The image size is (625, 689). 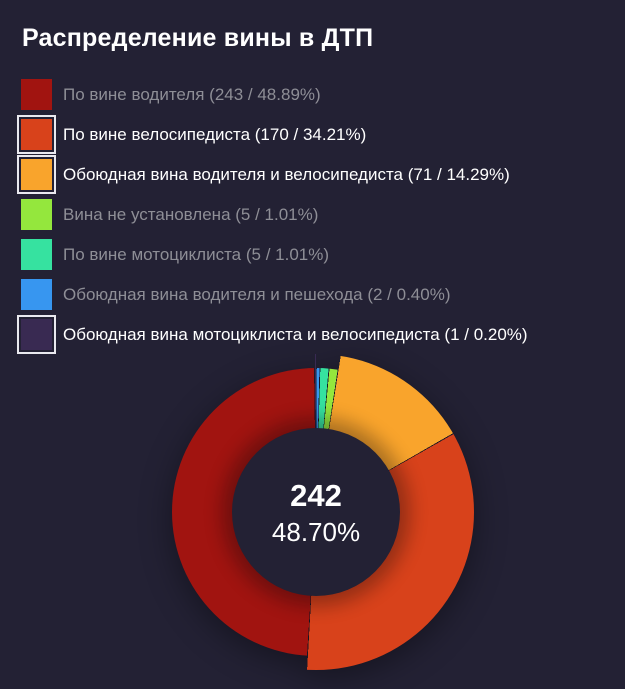 What do you see at coordinates (192, 94) in the screenshot?
I see `legend-label: По вине водителя (243 / 48.89%)` at bounding box center [192, 94].